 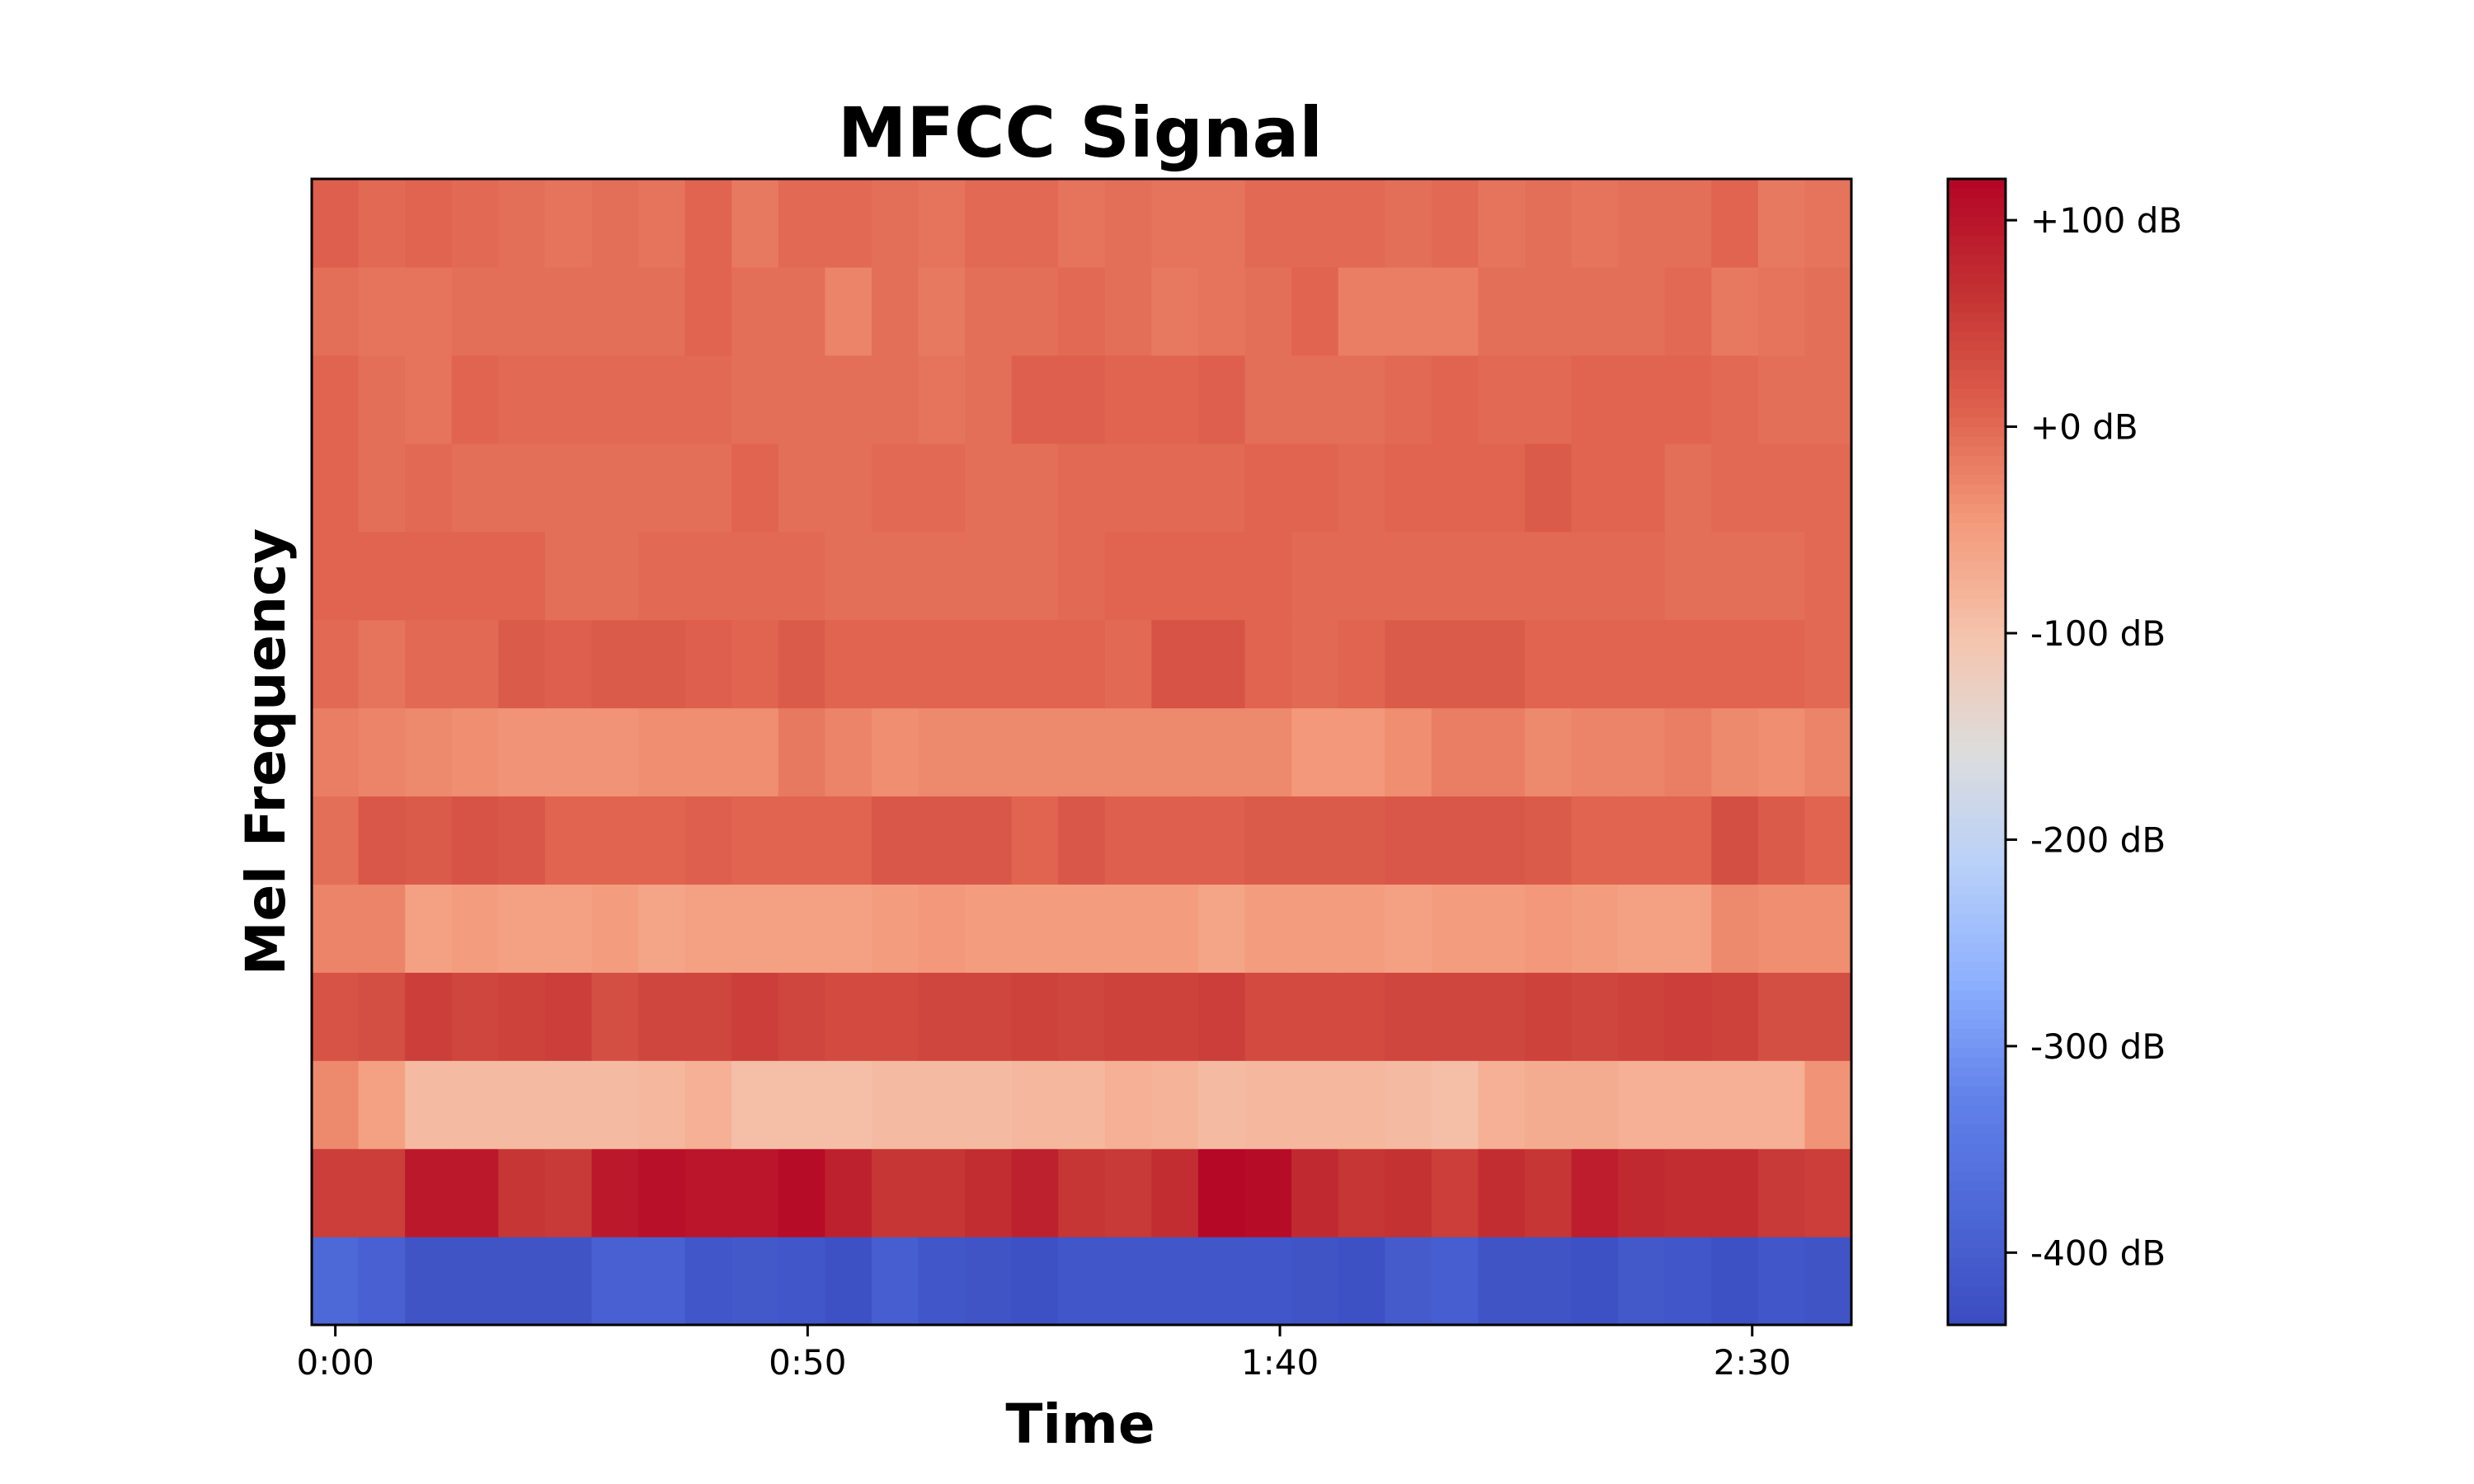 I want to click on chart-title: MFCC Signal, so click(x=1080, y=132).